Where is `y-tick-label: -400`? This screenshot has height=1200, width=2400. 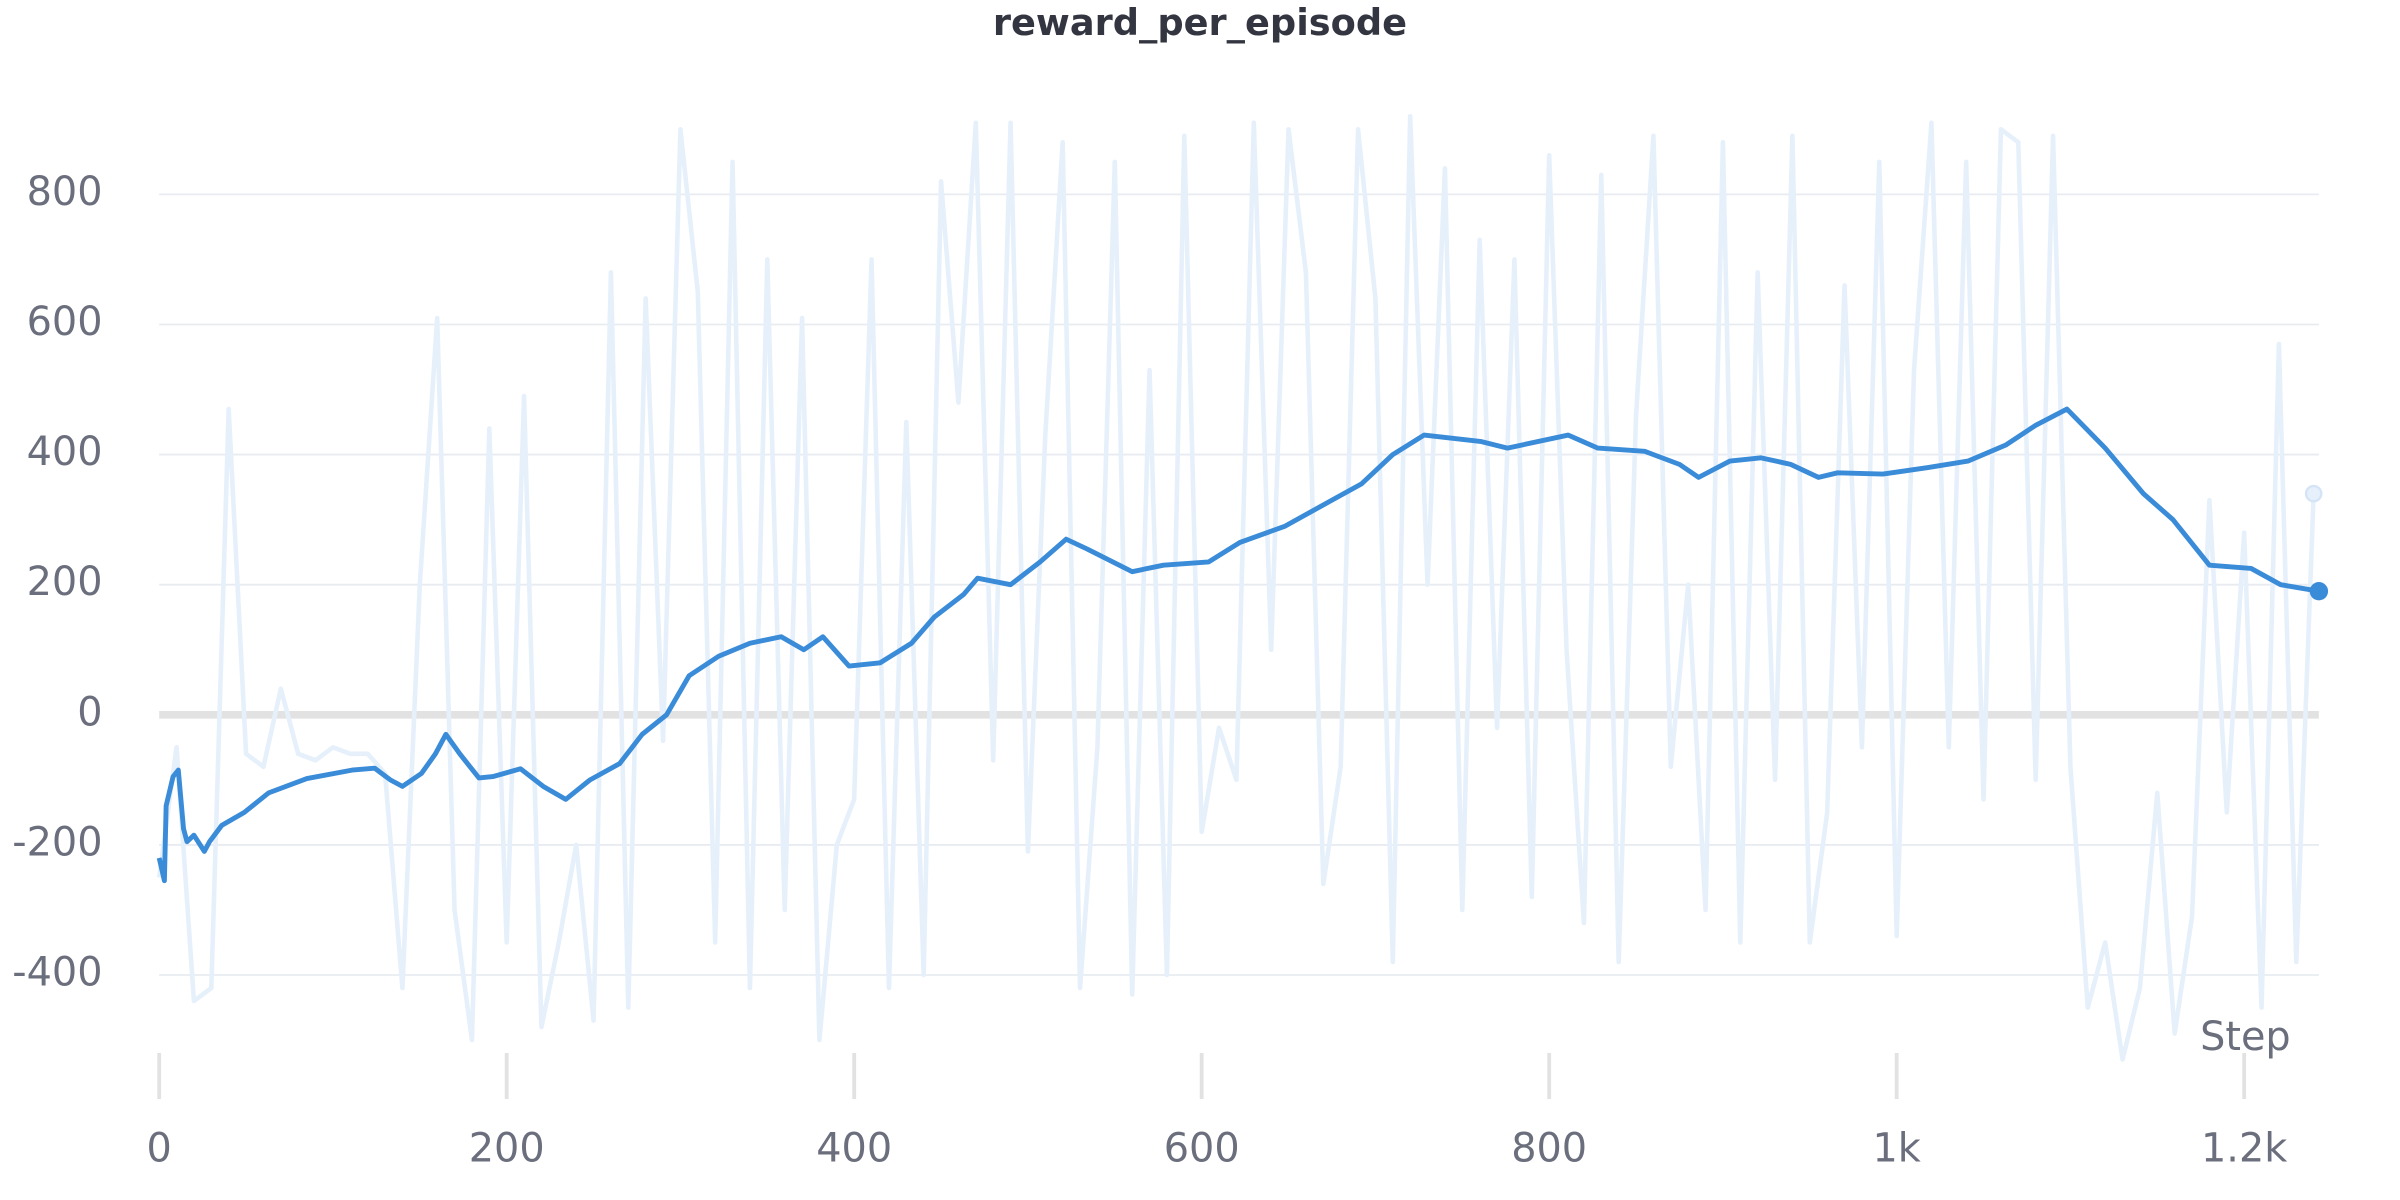
y-tick-label: -400 is located at coordinates (57, 973).